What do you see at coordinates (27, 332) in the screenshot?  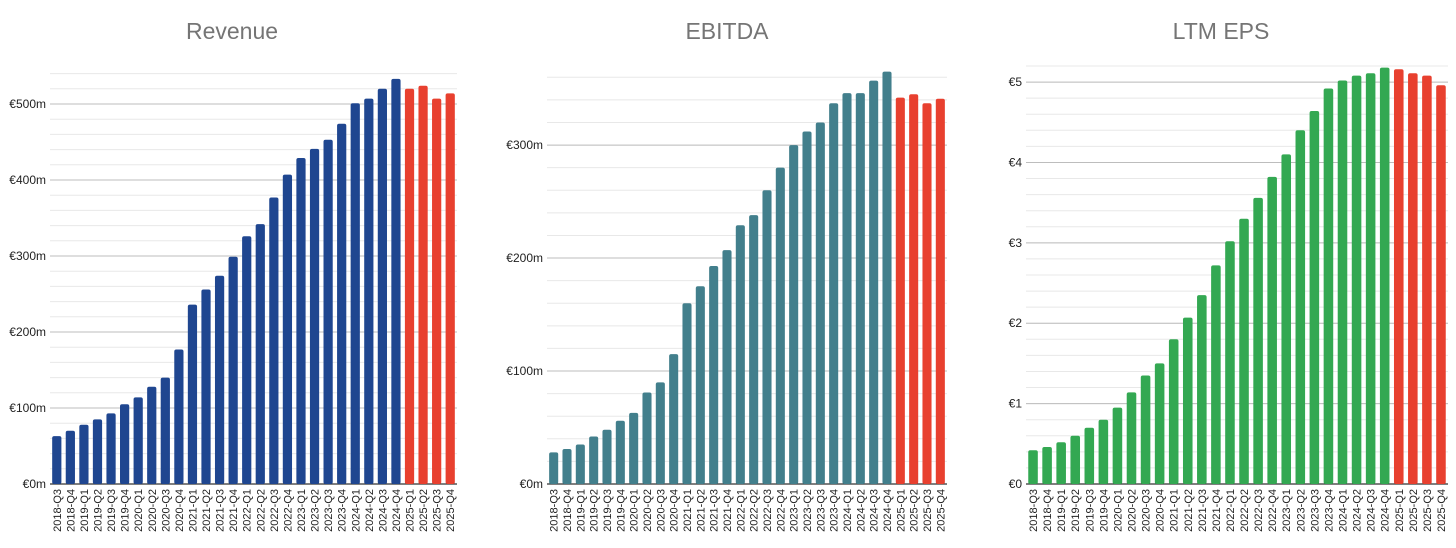 I see `y-tick-label: €200m` at bounding box center [27, 332].